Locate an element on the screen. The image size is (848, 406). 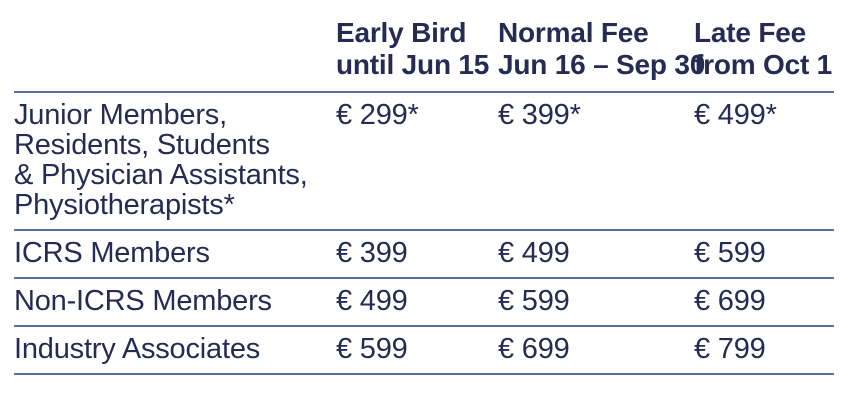
column-label: Late Fee is located at coordinates (750, 32).